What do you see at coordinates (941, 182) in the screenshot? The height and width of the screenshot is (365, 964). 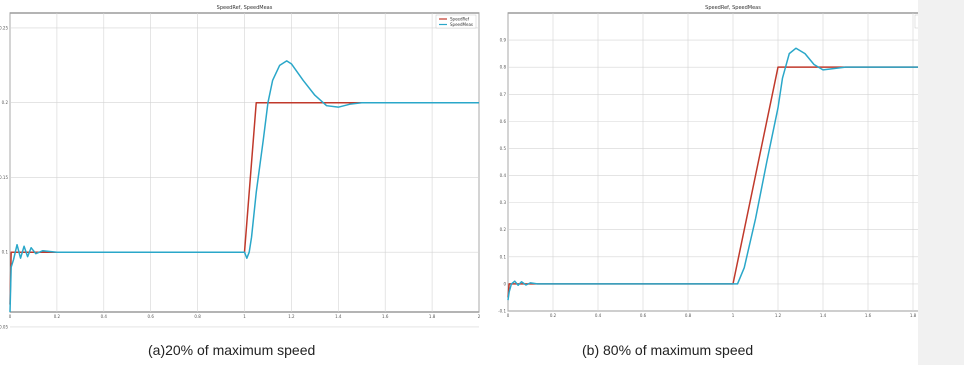 I see `right-margin-shade` at bounding box center [941, 182].